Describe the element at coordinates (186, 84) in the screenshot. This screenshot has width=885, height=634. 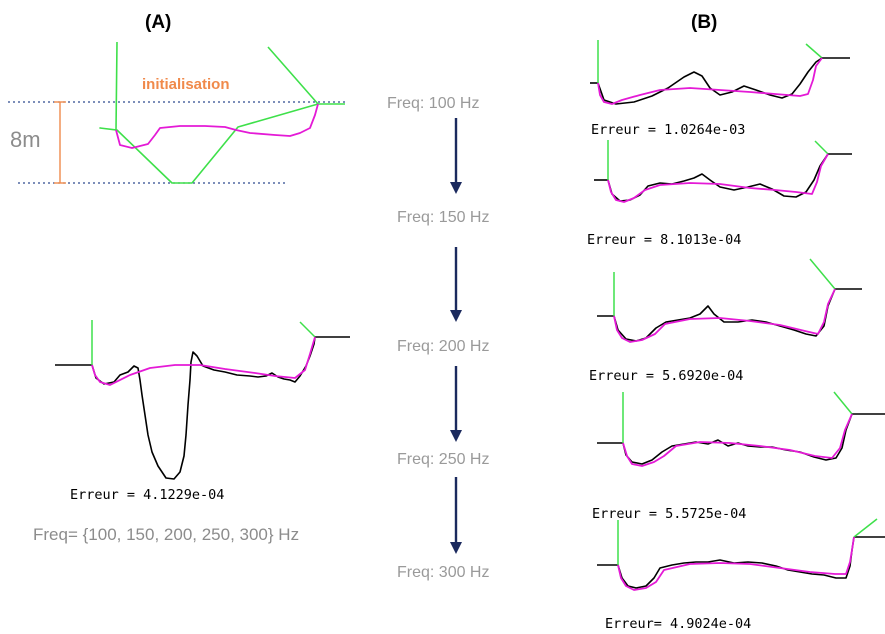
I see `initialisation-label: initialisation` at that location.